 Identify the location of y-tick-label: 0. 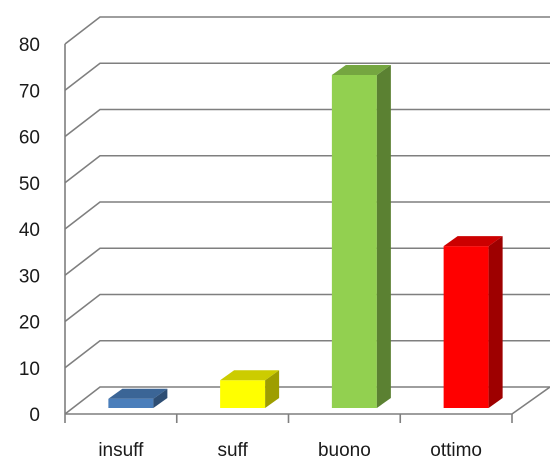
(34, 415).